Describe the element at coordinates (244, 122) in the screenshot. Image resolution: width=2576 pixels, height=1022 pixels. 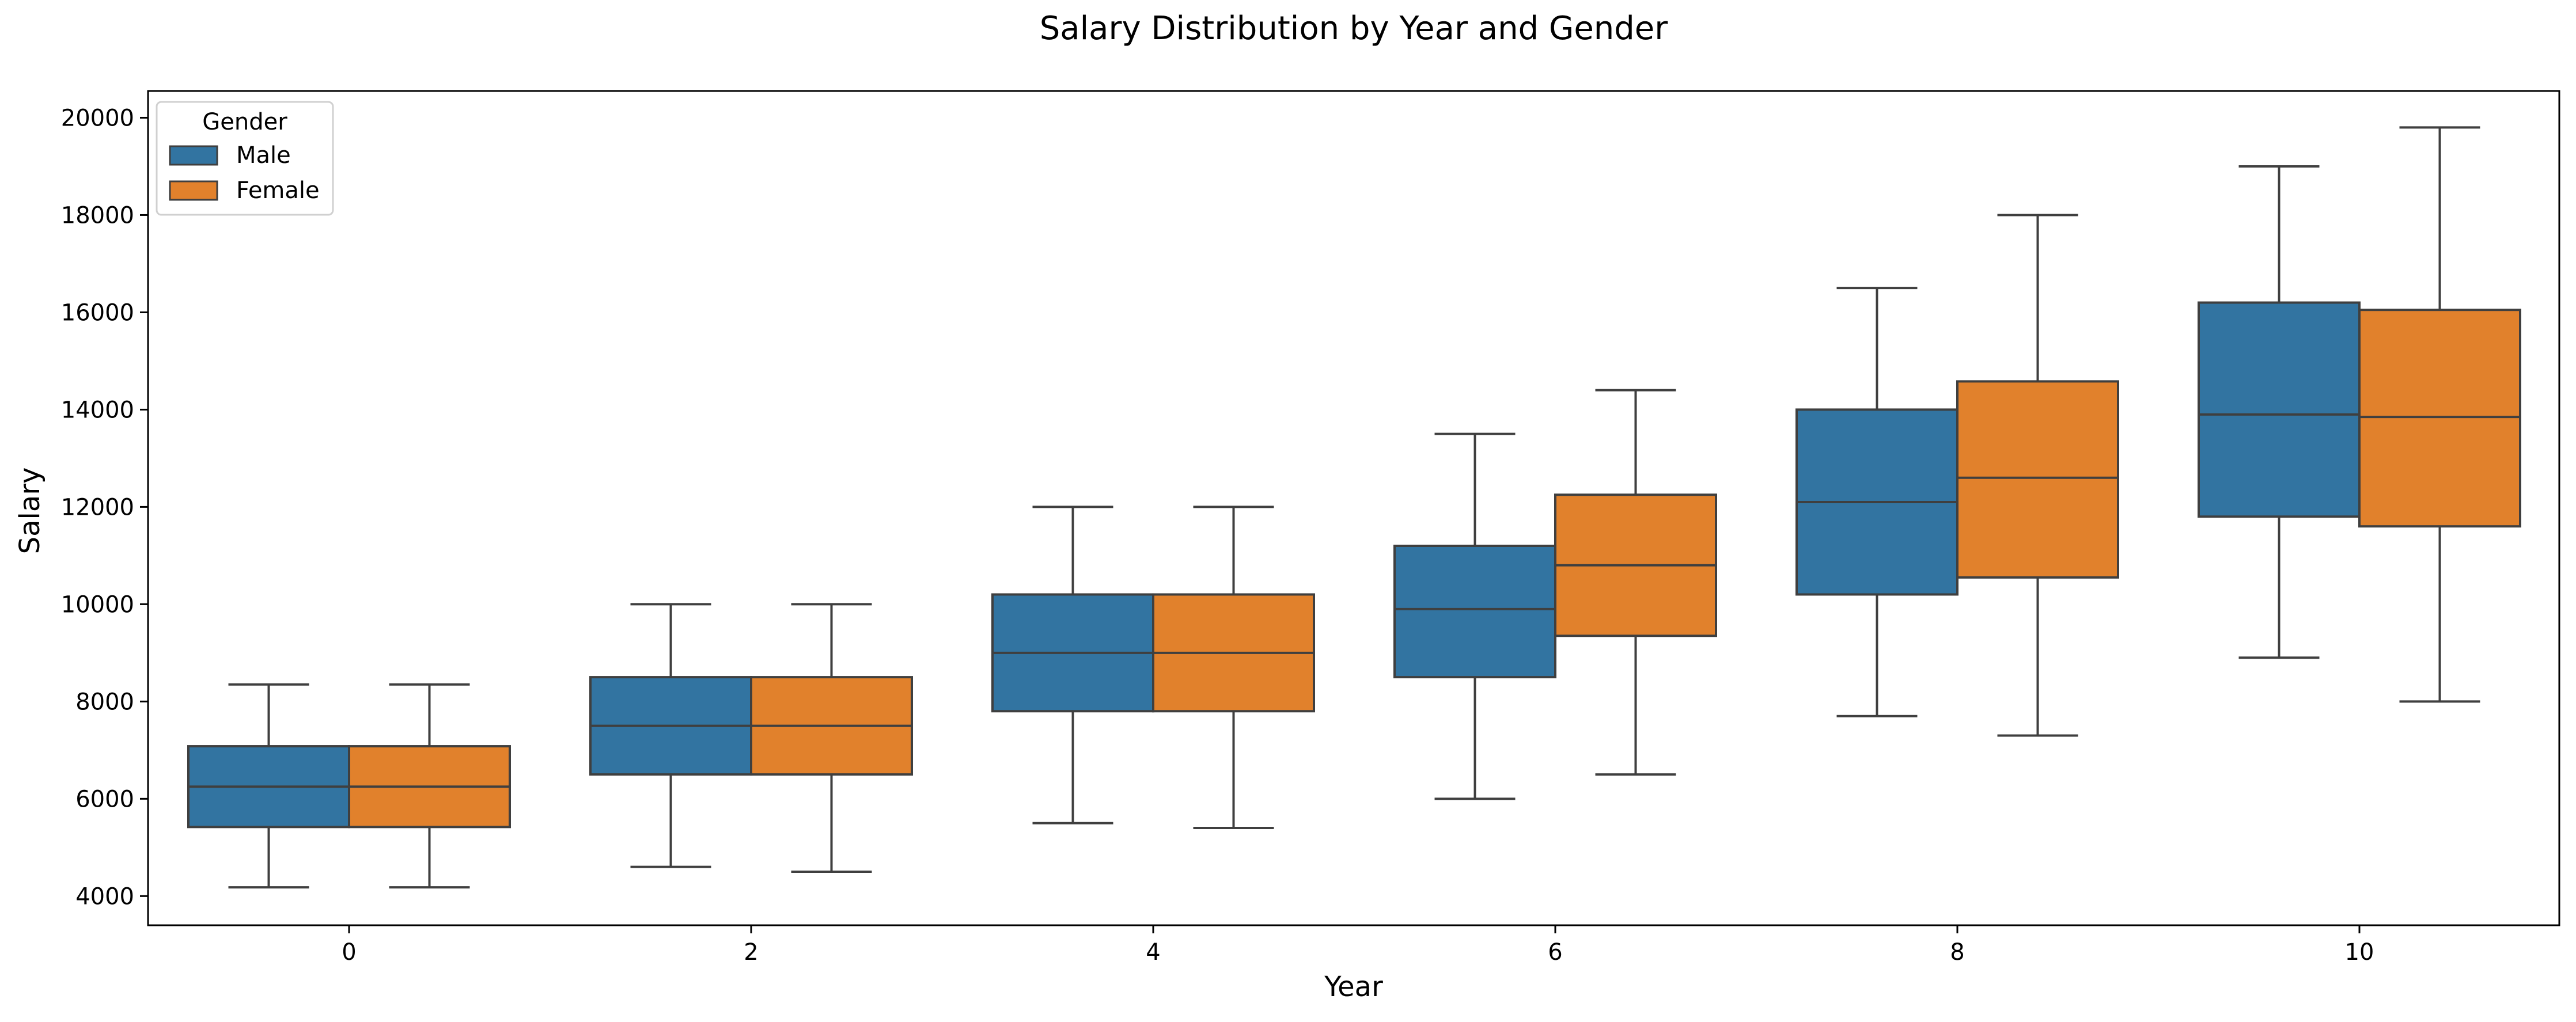
I see `legend-title: Gender` at that location.